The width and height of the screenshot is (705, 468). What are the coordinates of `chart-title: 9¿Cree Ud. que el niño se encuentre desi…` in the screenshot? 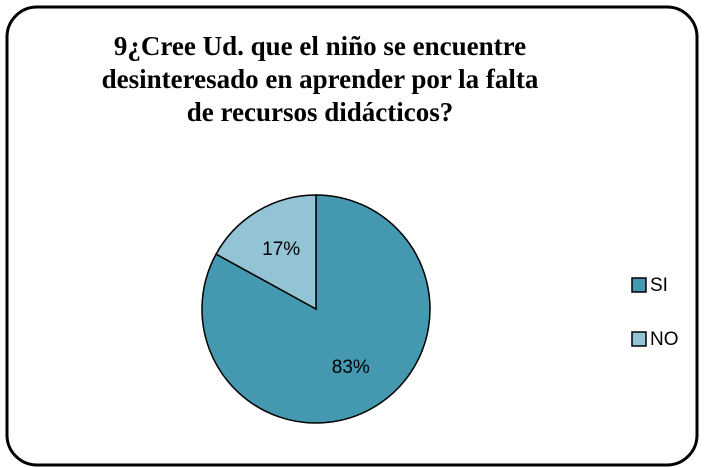 It's located at (320, 79).